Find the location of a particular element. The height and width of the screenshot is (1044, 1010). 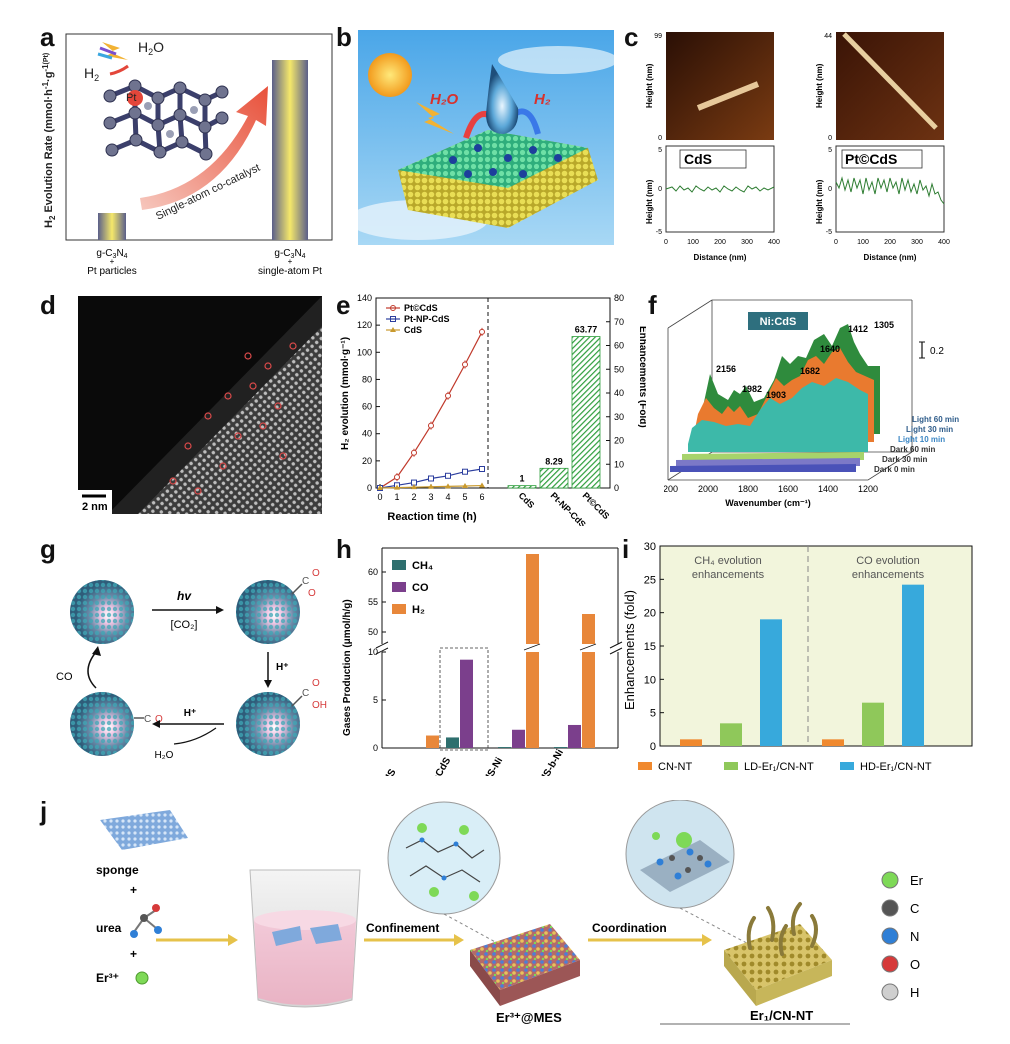

panel-a: H2 Evolution Rate (mmol·h-1·g-1(Pt) Pt is located at coordinates (187, 155).